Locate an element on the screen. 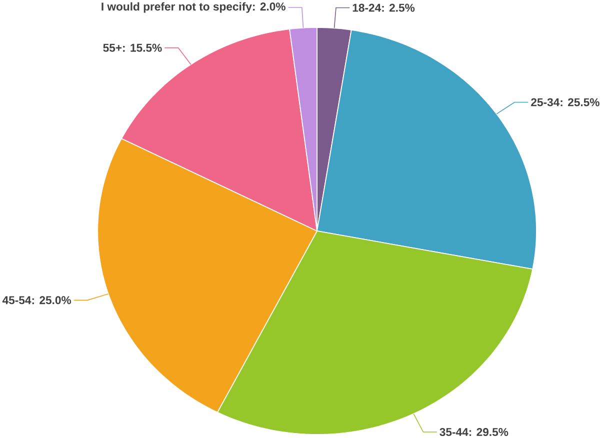  data-label: : 29.5% is located at coordinates (488, 432).